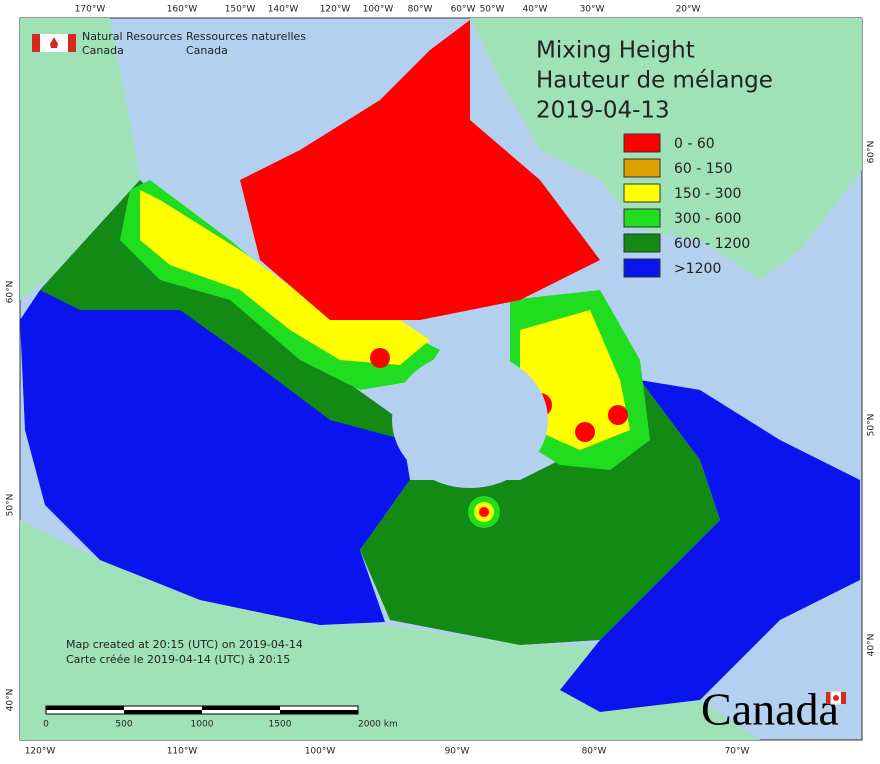 Image resolution: width=880 pixels, height=764 pixels. I want to click on department-en: Canada, so click(103, 50).